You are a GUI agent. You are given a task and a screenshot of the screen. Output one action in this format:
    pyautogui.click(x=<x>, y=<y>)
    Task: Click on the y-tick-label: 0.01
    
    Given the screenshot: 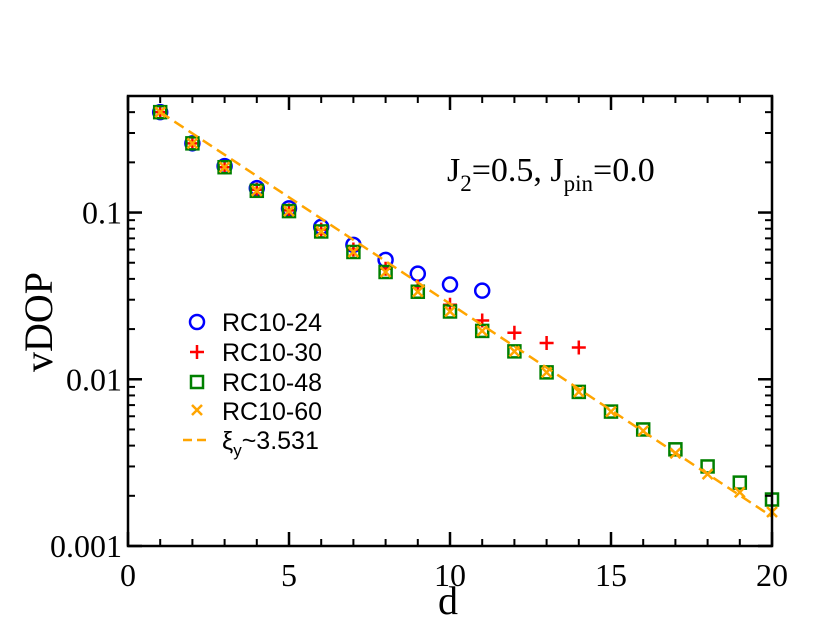 What is the action you would take?
    pyautogui.click(x=94, y=379)
    